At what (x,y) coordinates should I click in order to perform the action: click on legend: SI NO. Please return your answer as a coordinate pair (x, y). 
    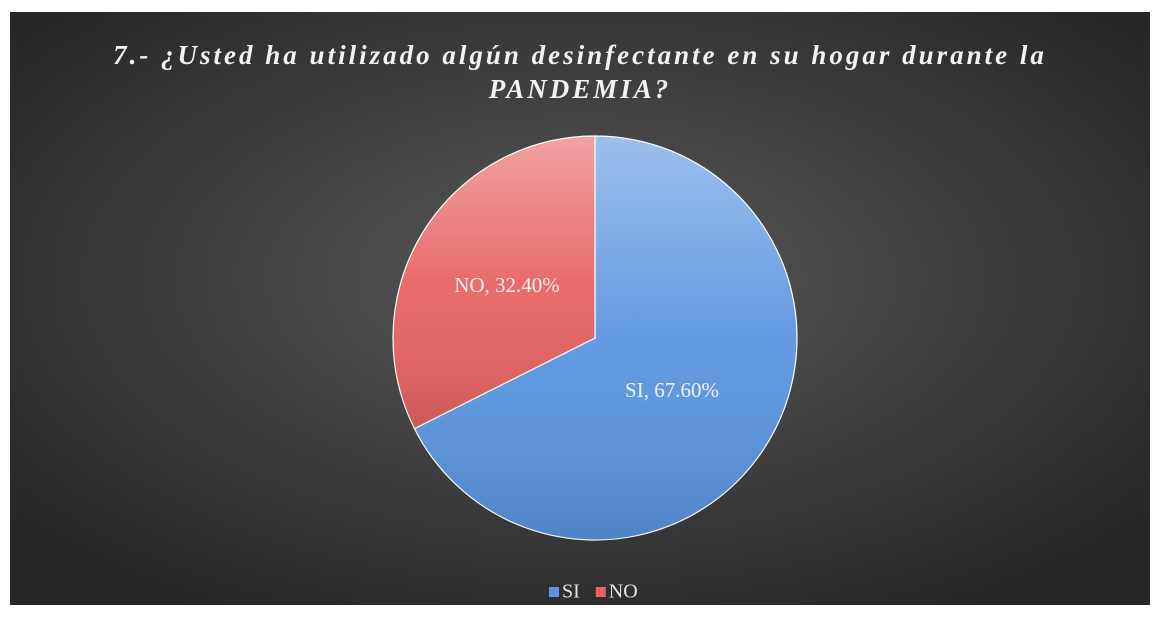
    Looking at the image, I should click on (593, 592).